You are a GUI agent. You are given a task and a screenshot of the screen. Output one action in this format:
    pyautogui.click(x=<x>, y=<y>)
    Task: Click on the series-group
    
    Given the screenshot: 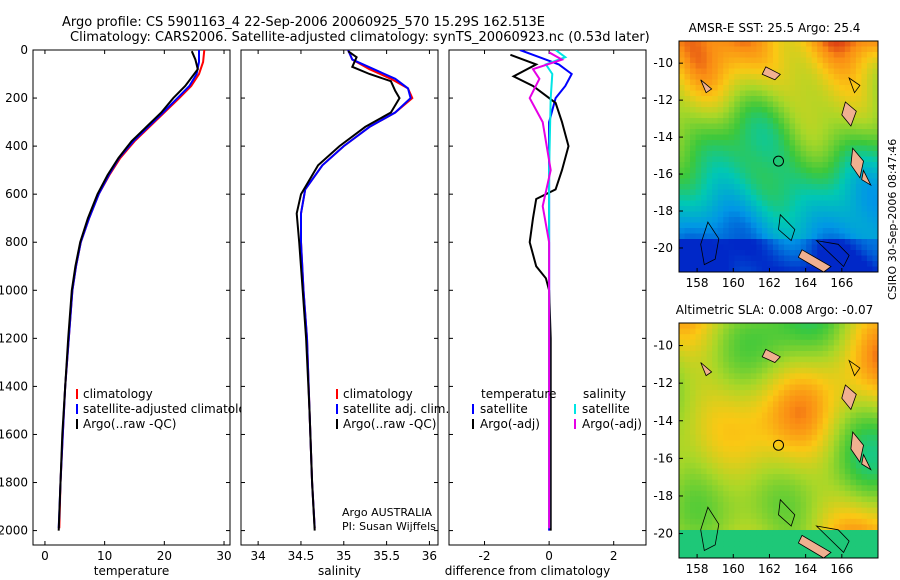 What is the action you would take?
    pyautogui.click(x=354, y=290)
    